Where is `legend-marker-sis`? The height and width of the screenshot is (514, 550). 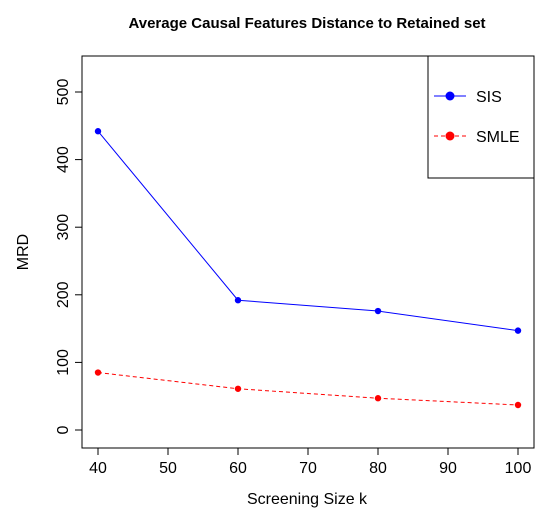 legend-marker-sis is located at coordinates (450, 96).